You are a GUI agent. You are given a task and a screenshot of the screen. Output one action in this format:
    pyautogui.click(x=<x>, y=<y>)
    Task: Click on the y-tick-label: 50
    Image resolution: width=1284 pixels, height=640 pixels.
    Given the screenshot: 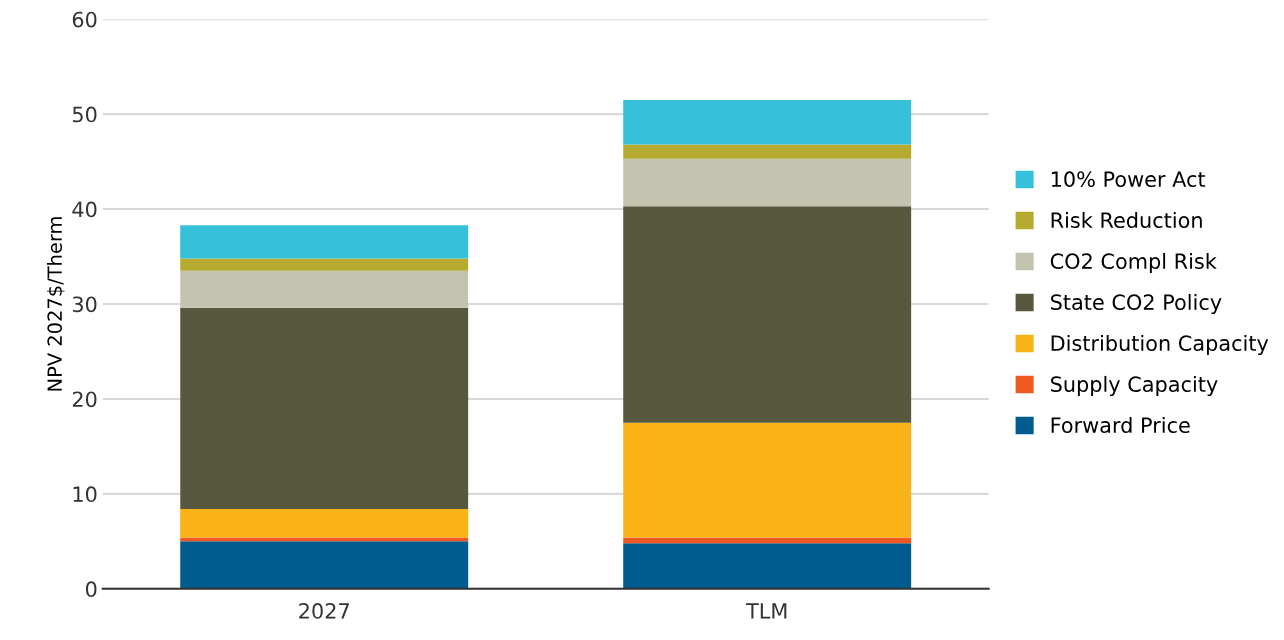 What is the action you would take?
    pyautogui.click(x=84, y=114)
    